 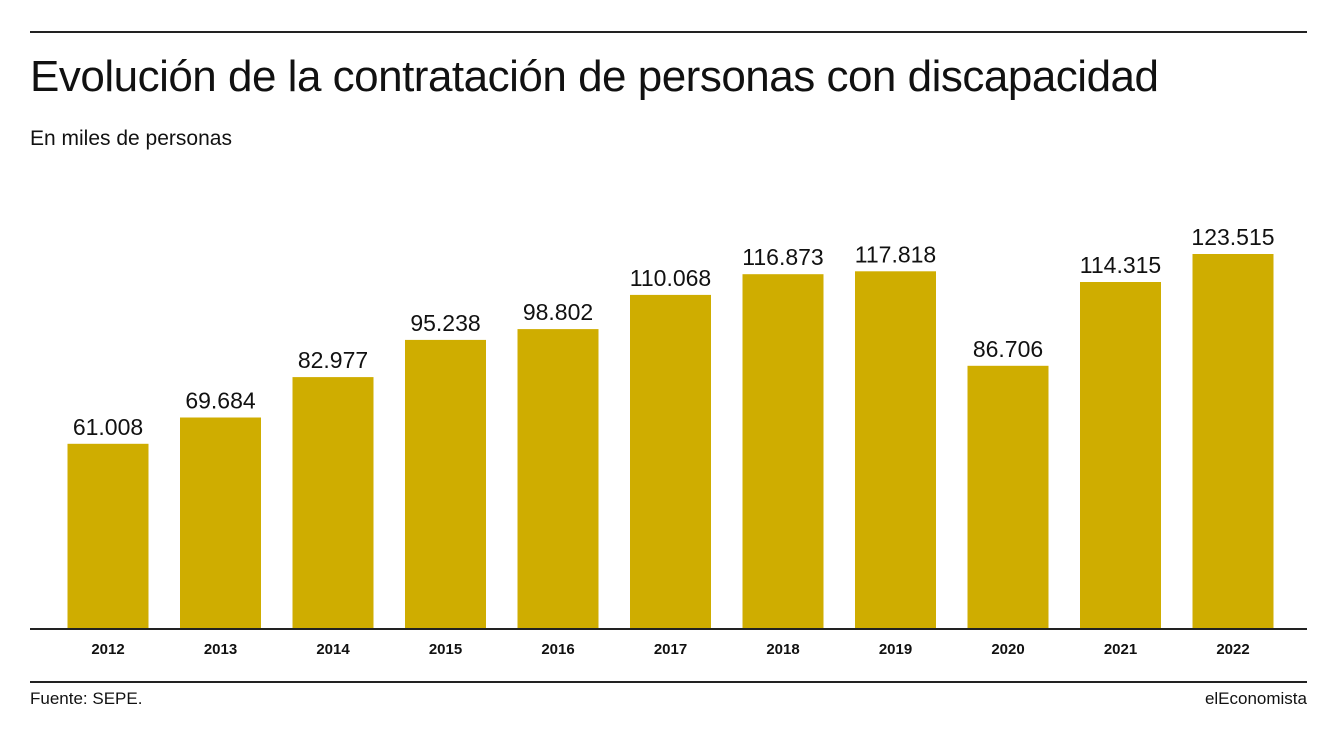 I want to click on chart-subtitle: En miles de personas, so click(x=131, y=138).